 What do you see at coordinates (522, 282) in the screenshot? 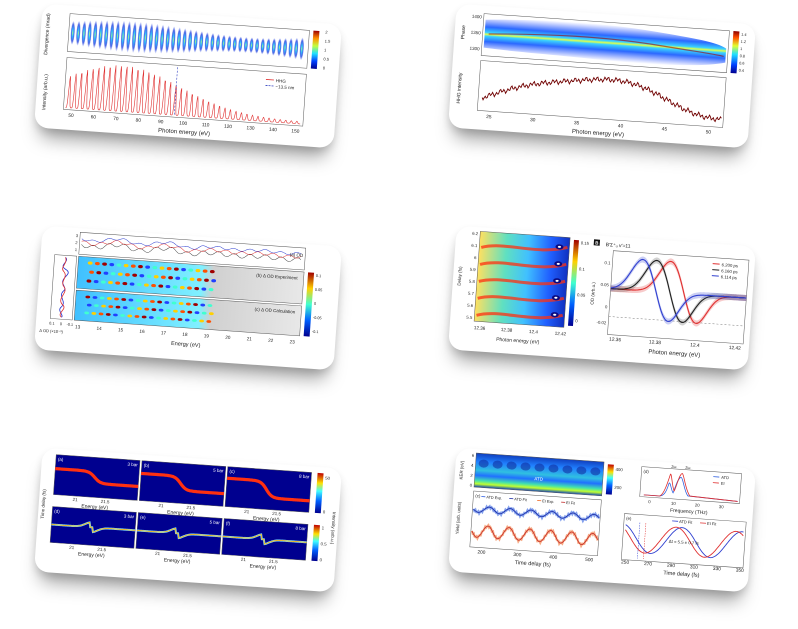
I see `map-streaks` at bounding box center [522, 282].